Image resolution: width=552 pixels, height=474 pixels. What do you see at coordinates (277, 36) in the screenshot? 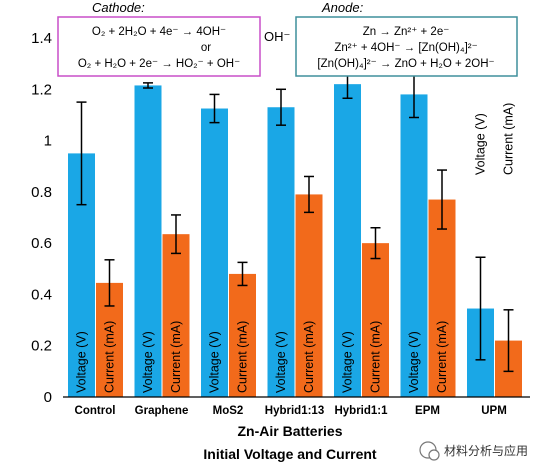
I see `oh-label: OH⁻` at bounding box center [277, 36].